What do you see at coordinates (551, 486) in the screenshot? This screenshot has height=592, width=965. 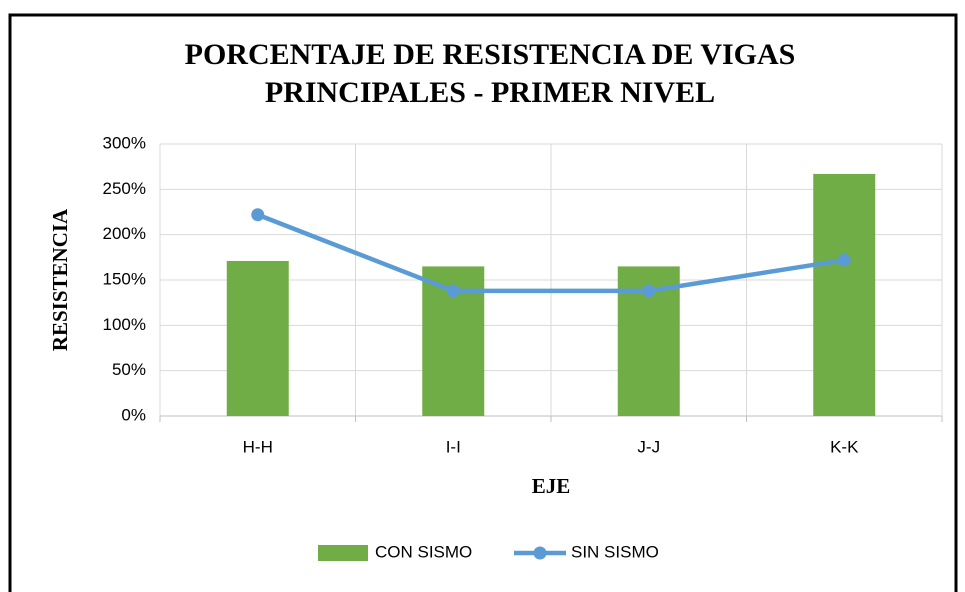 I see `x-axis-label: EJE` at bounding box center [551, 486].